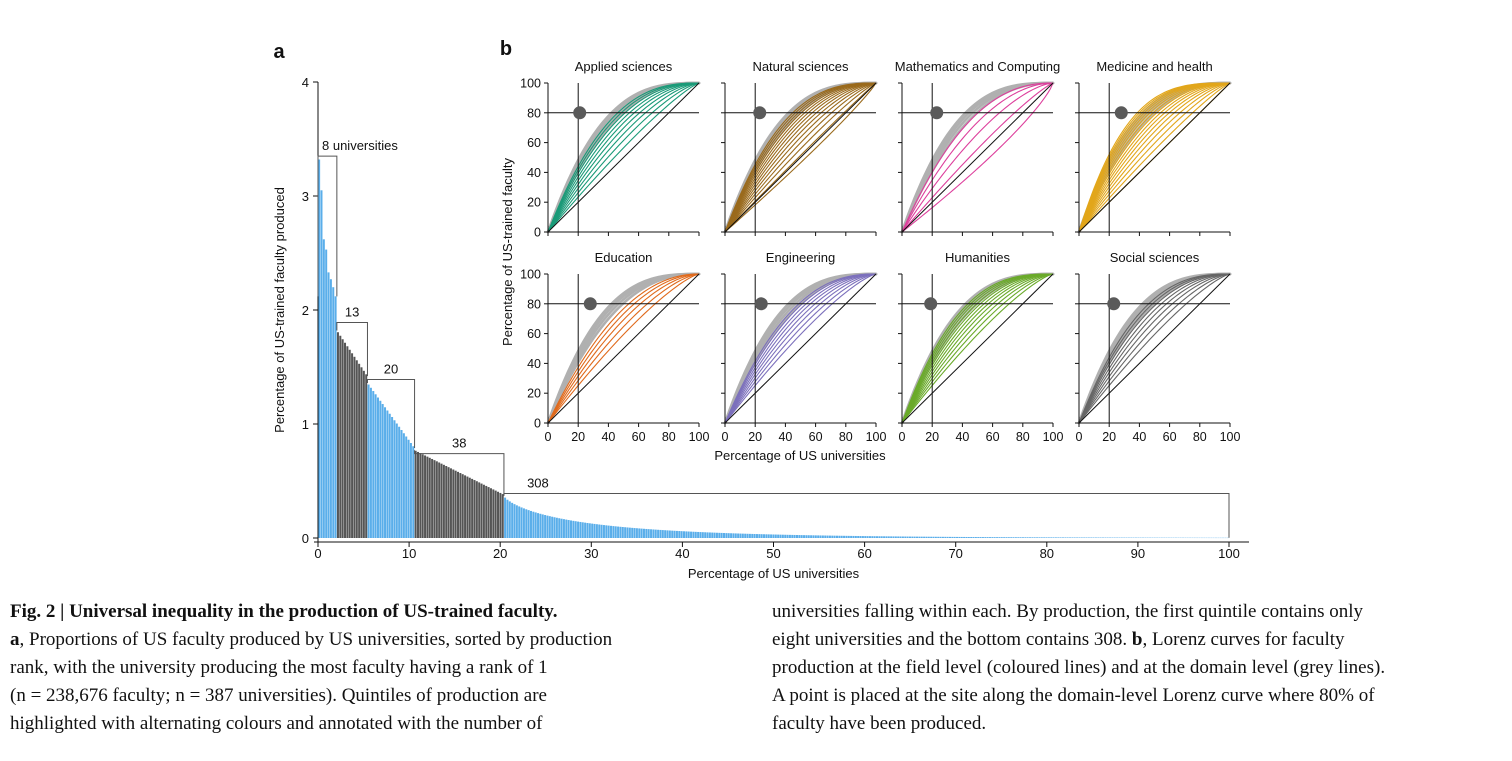 The height and width of the screenshot is (761, 1512). Describe the element at coordinates (352, 312) in the screenshot. I see `quintile-label: 13` at that location.